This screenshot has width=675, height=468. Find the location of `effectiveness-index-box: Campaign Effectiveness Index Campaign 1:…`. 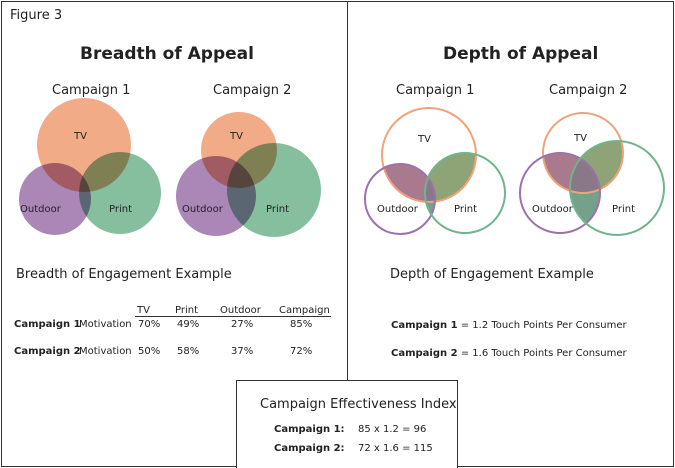

effectiveness-index-box: Campaign Effectiveness Index Campaign 1:… is located at coordinates (347, 424).